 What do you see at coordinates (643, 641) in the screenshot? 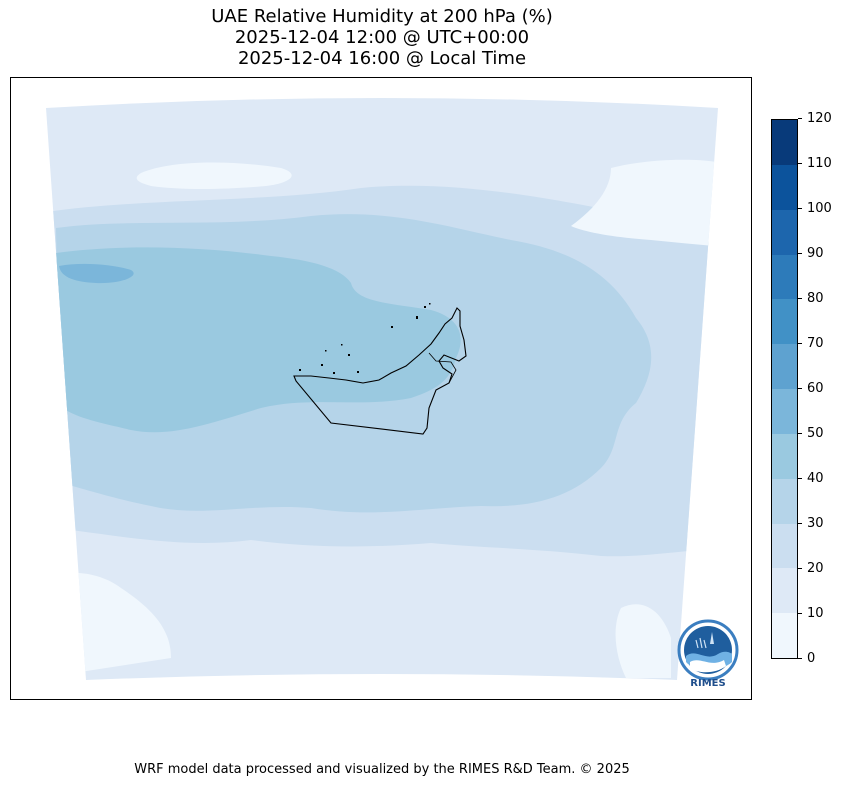
I see `contour-0-10-southeast` at bounding box center [643, 641].